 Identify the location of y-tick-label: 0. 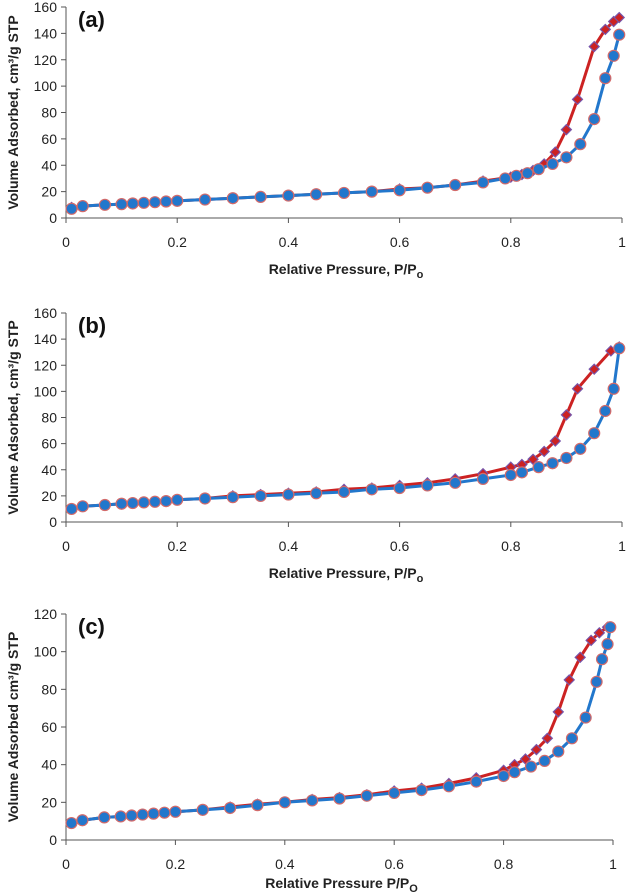
(53, 218).